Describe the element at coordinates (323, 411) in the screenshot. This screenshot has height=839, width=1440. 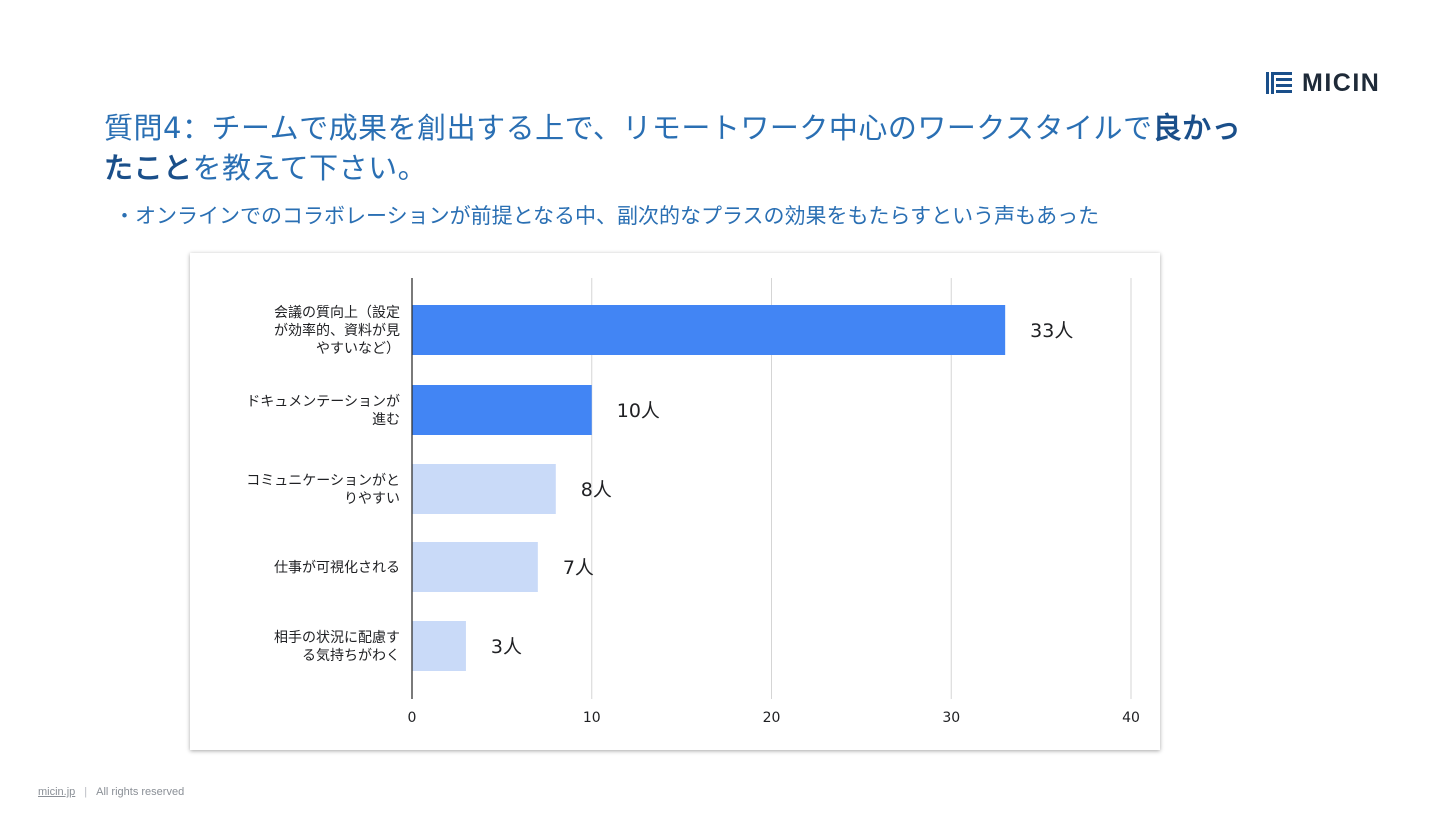
I see `category-label-1: ドキュメンテーションが進む` at that location.